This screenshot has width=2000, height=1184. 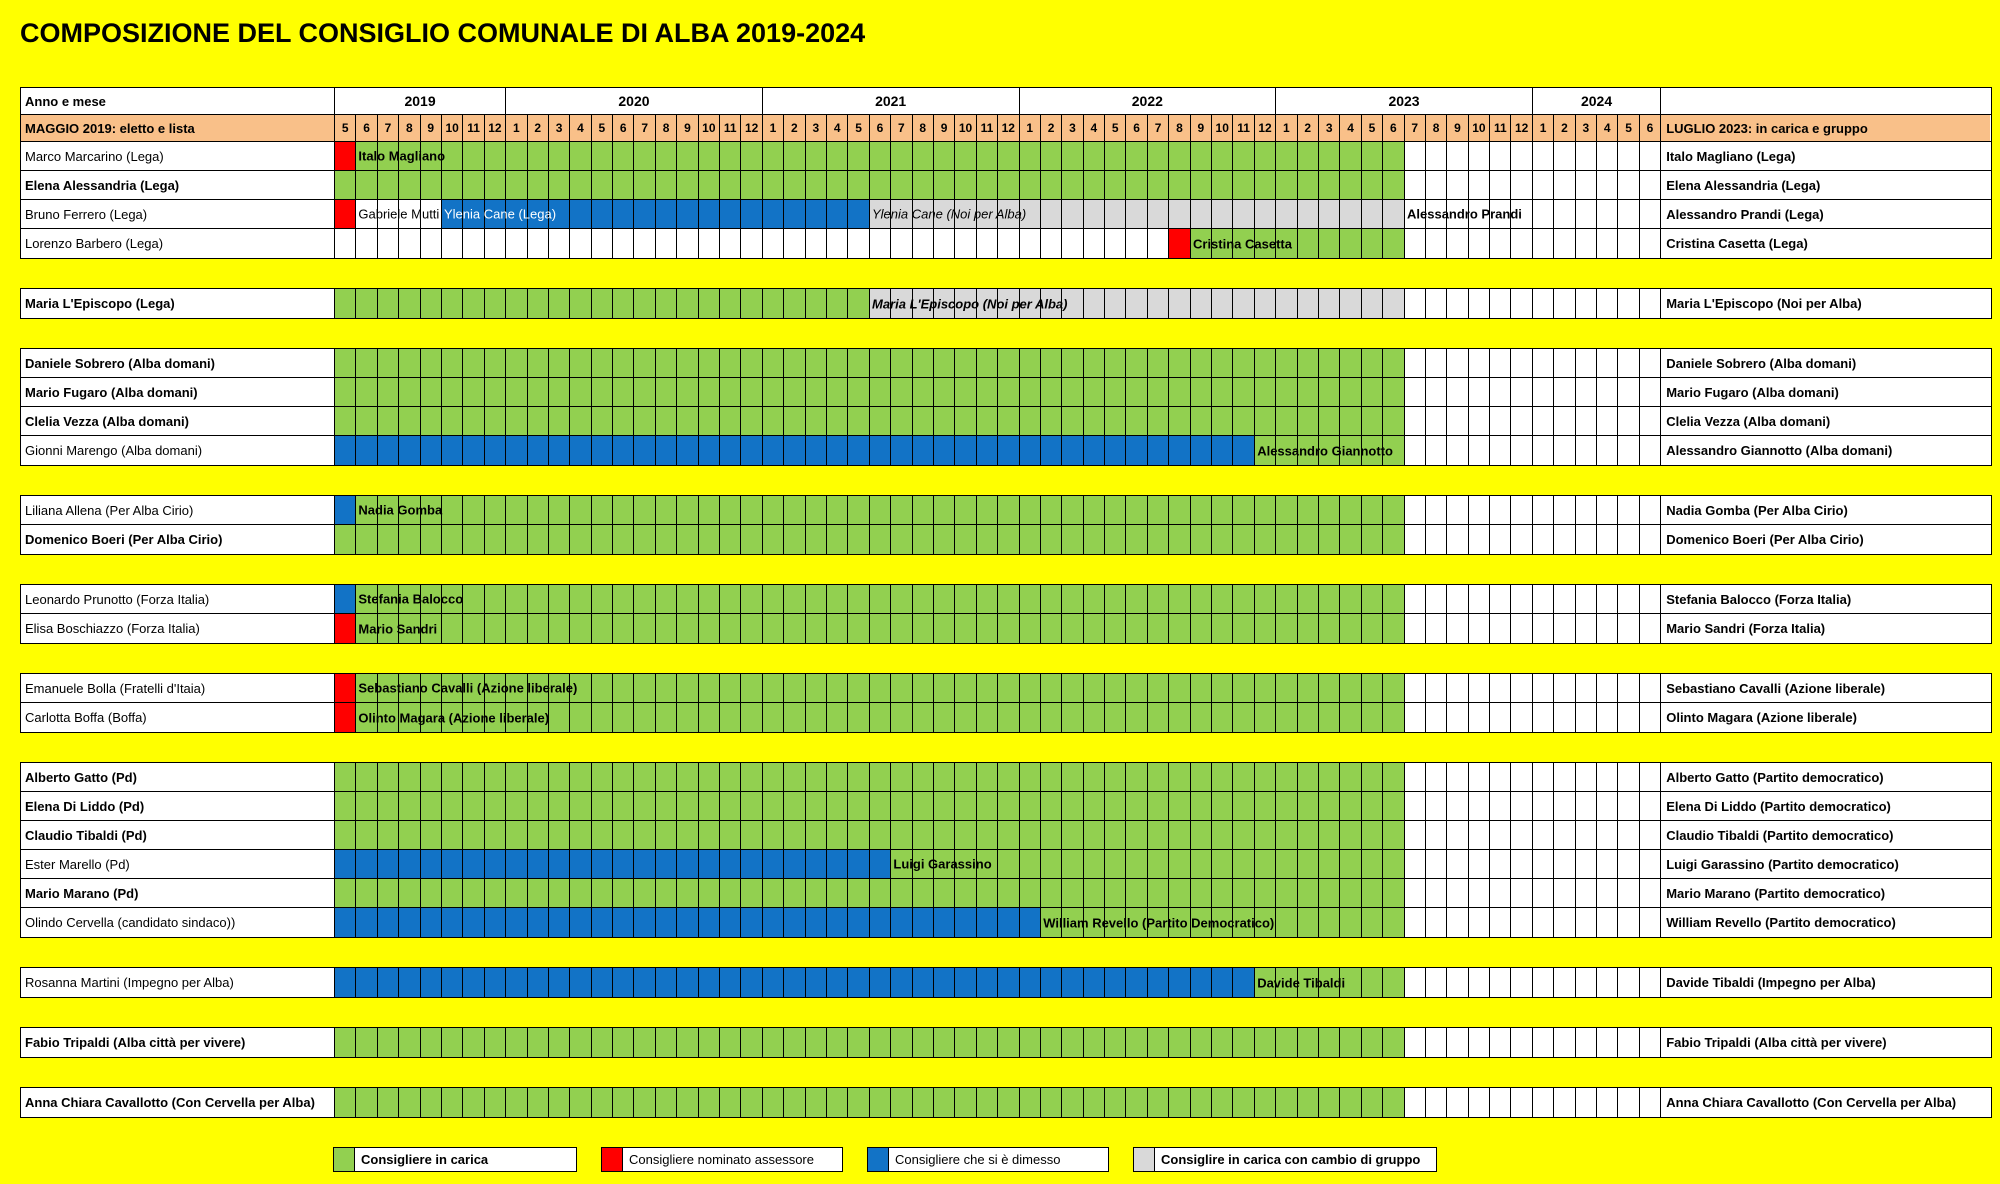 What do you see at coordinates (1564, 128) in the screenshot?
I see `month-number-cell: 2` at bounding box center [1564, 128].